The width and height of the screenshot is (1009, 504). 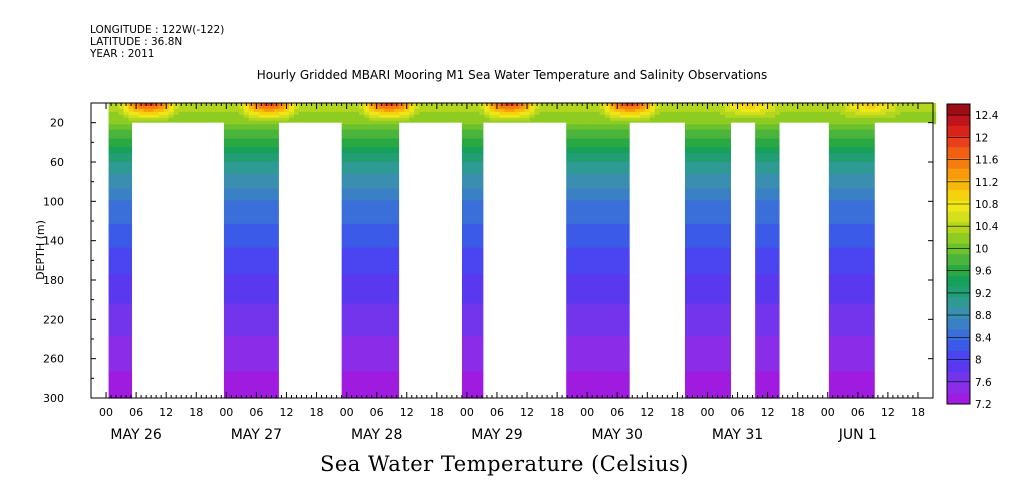 I want to click on y-tick-label: 260, so click(x=53, y=359).